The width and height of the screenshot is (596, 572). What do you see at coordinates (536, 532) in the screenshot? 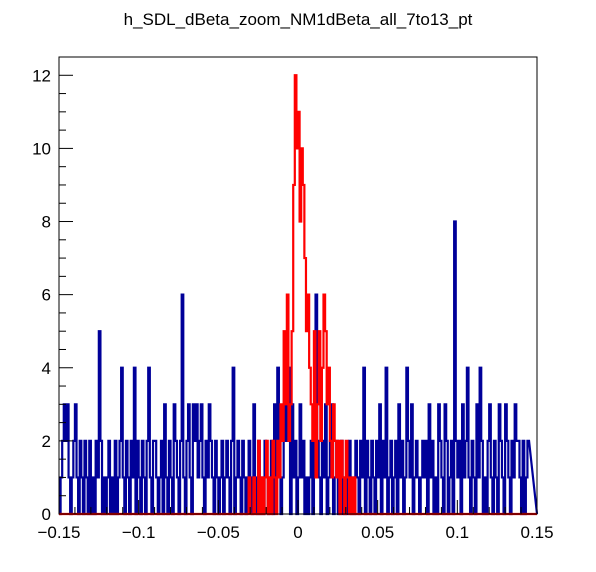
I see `x-tick-label: 0.15` at bounding box center [536, 532].